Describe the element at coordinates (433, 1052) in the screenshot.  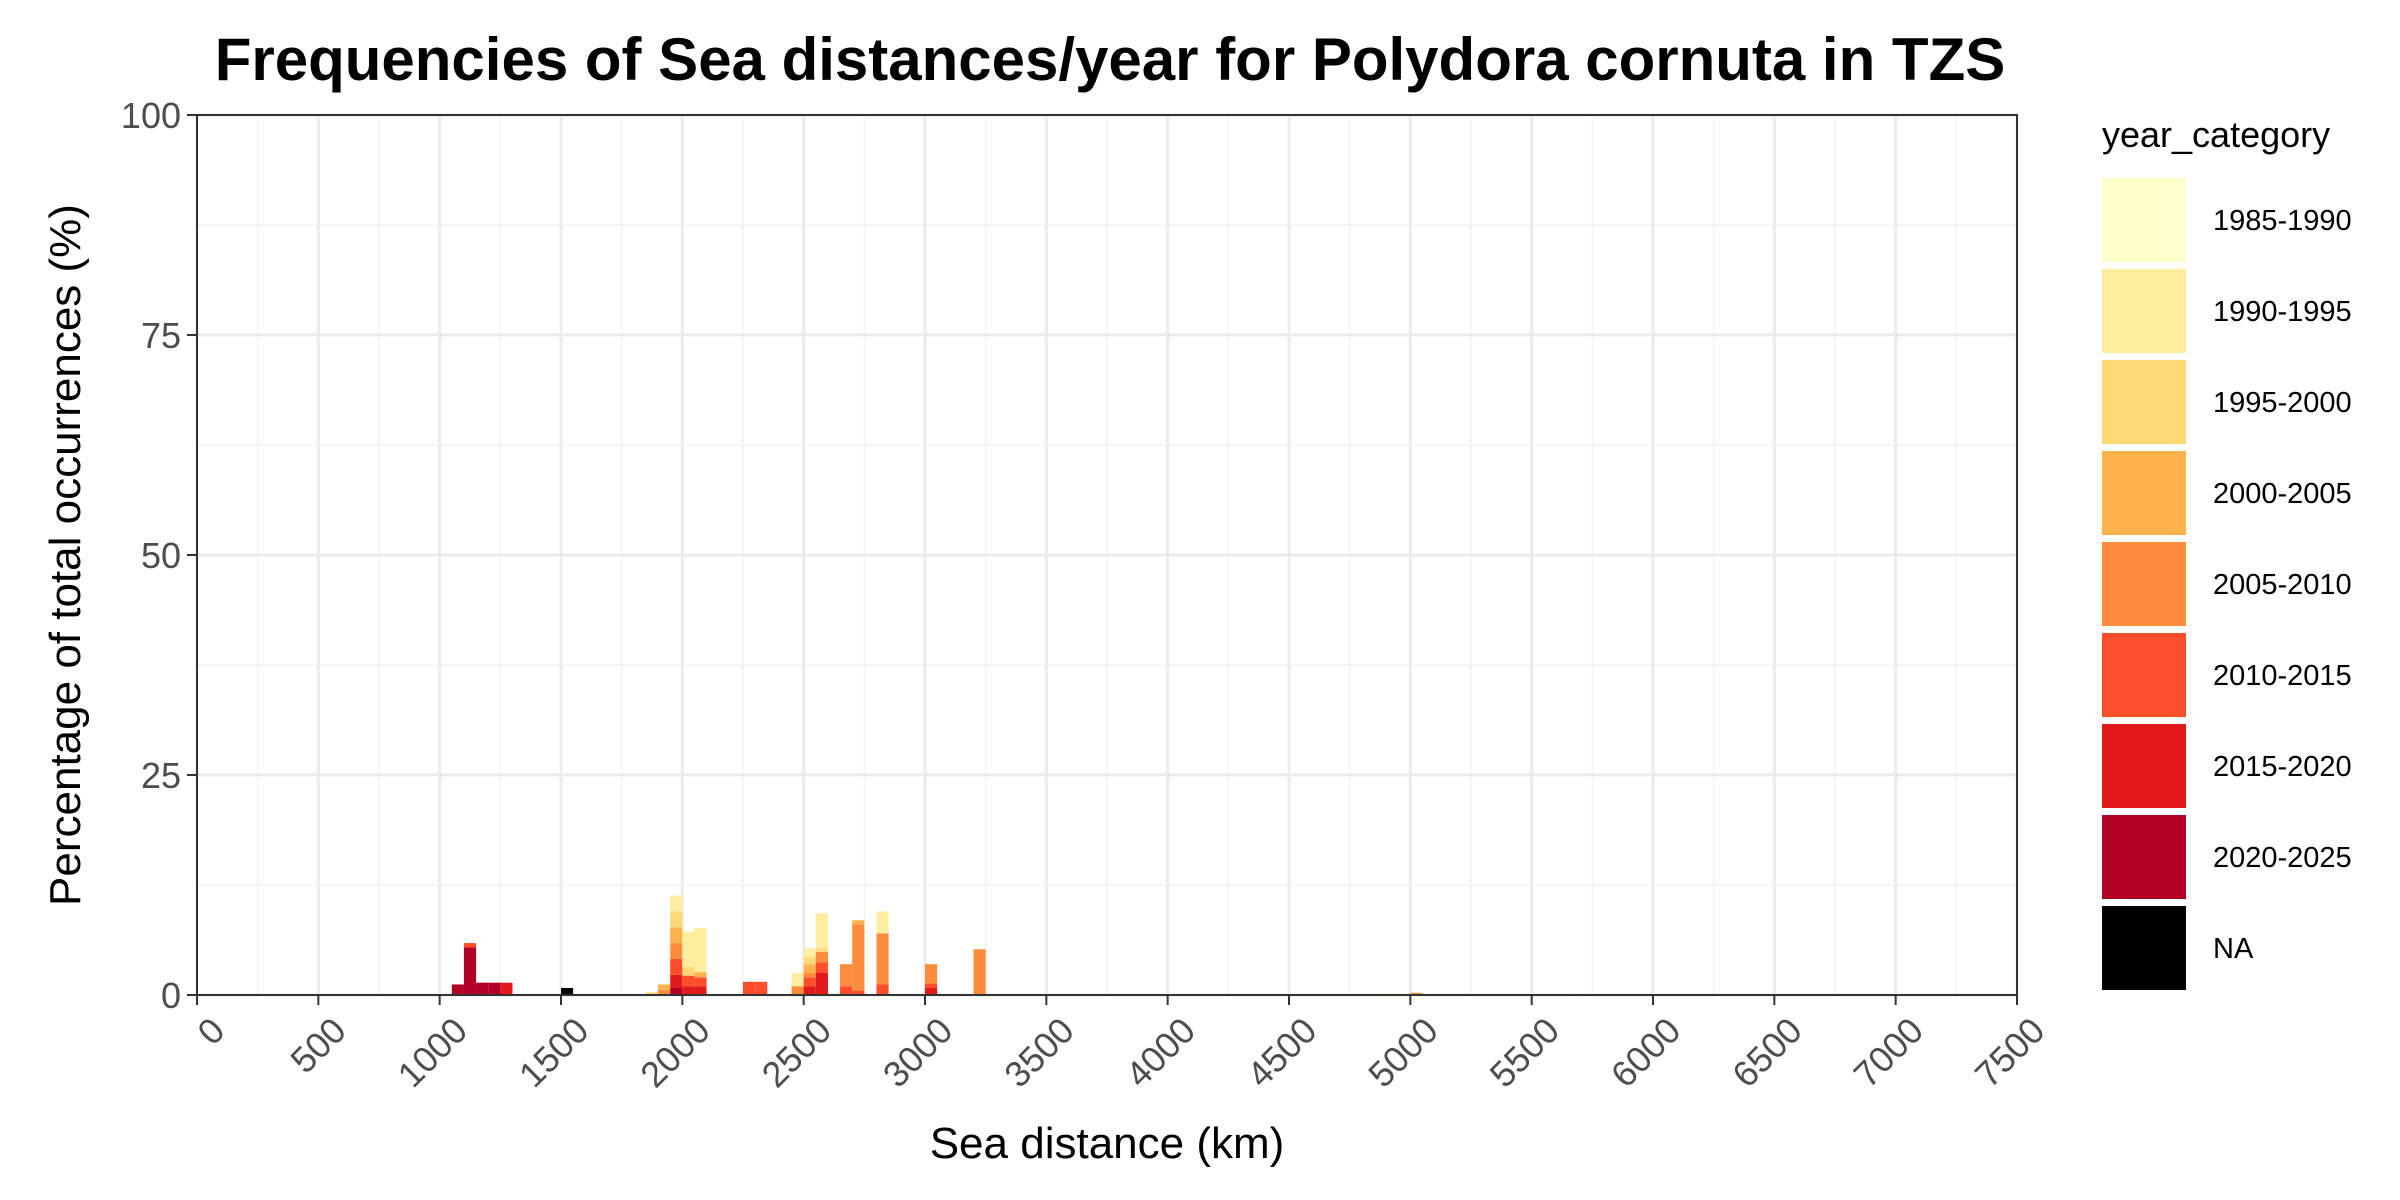
I see `x-tick-label: 1000` at that location.